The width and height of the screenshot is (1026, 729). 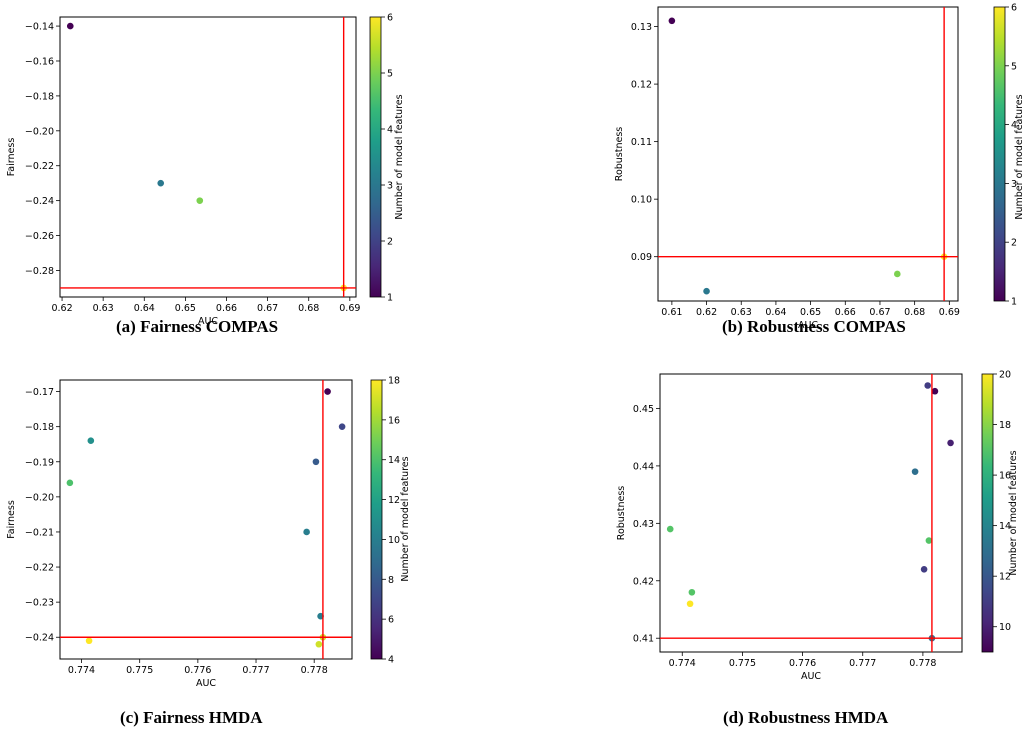 What do you see at coordinates (621, 513) in the screenshot?
I see `y-axis-label: Robustness` at bounding box center [621, 513].